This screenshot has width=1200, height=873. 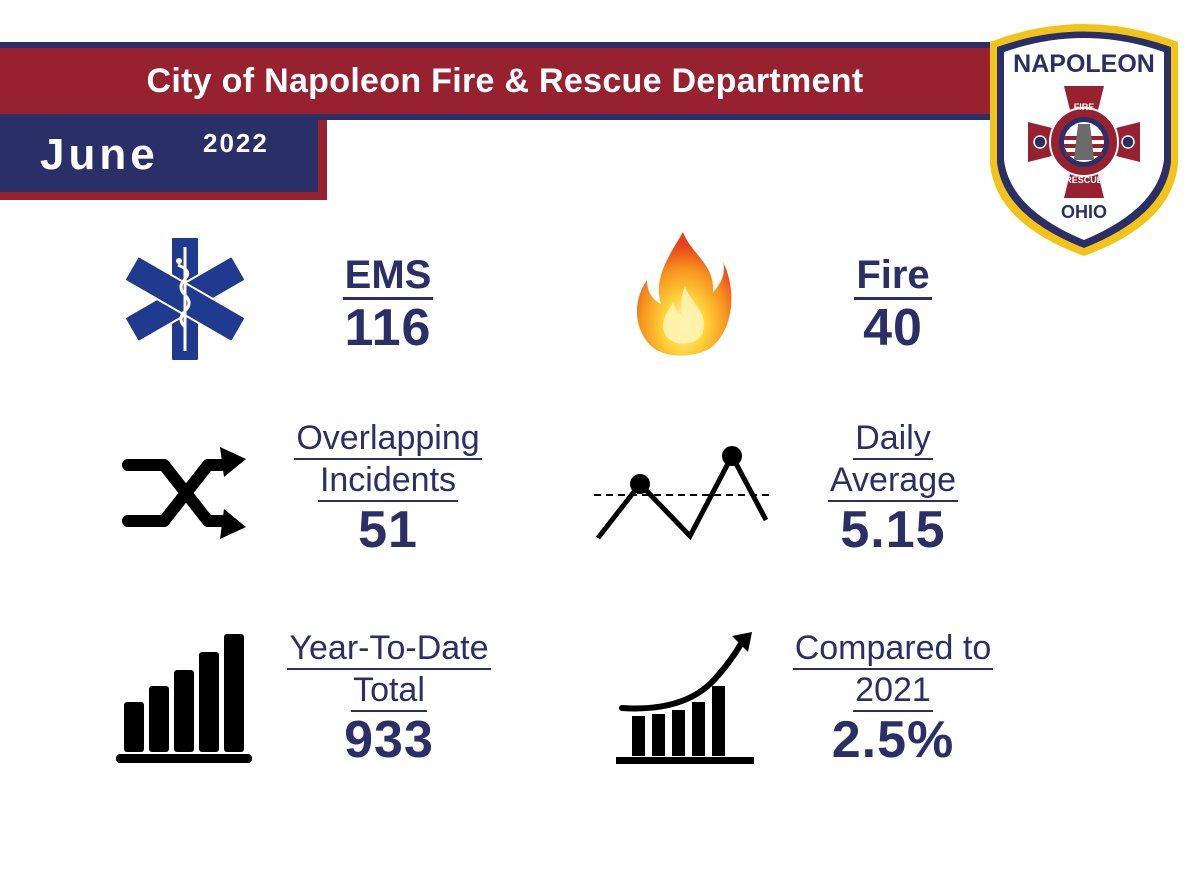 What do you see at coordinates (893, 691) in the screenshot?
I see `compared-label-line2: 2021` at bounding box center [893, 691].